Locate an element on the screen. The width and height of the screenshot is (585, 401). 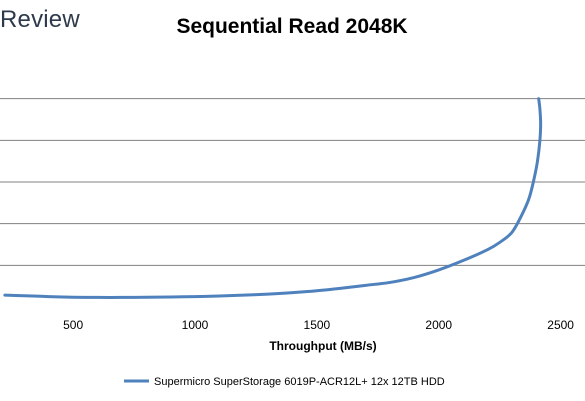
x-tick-label: 1000 is located at coordinates (195, 325).